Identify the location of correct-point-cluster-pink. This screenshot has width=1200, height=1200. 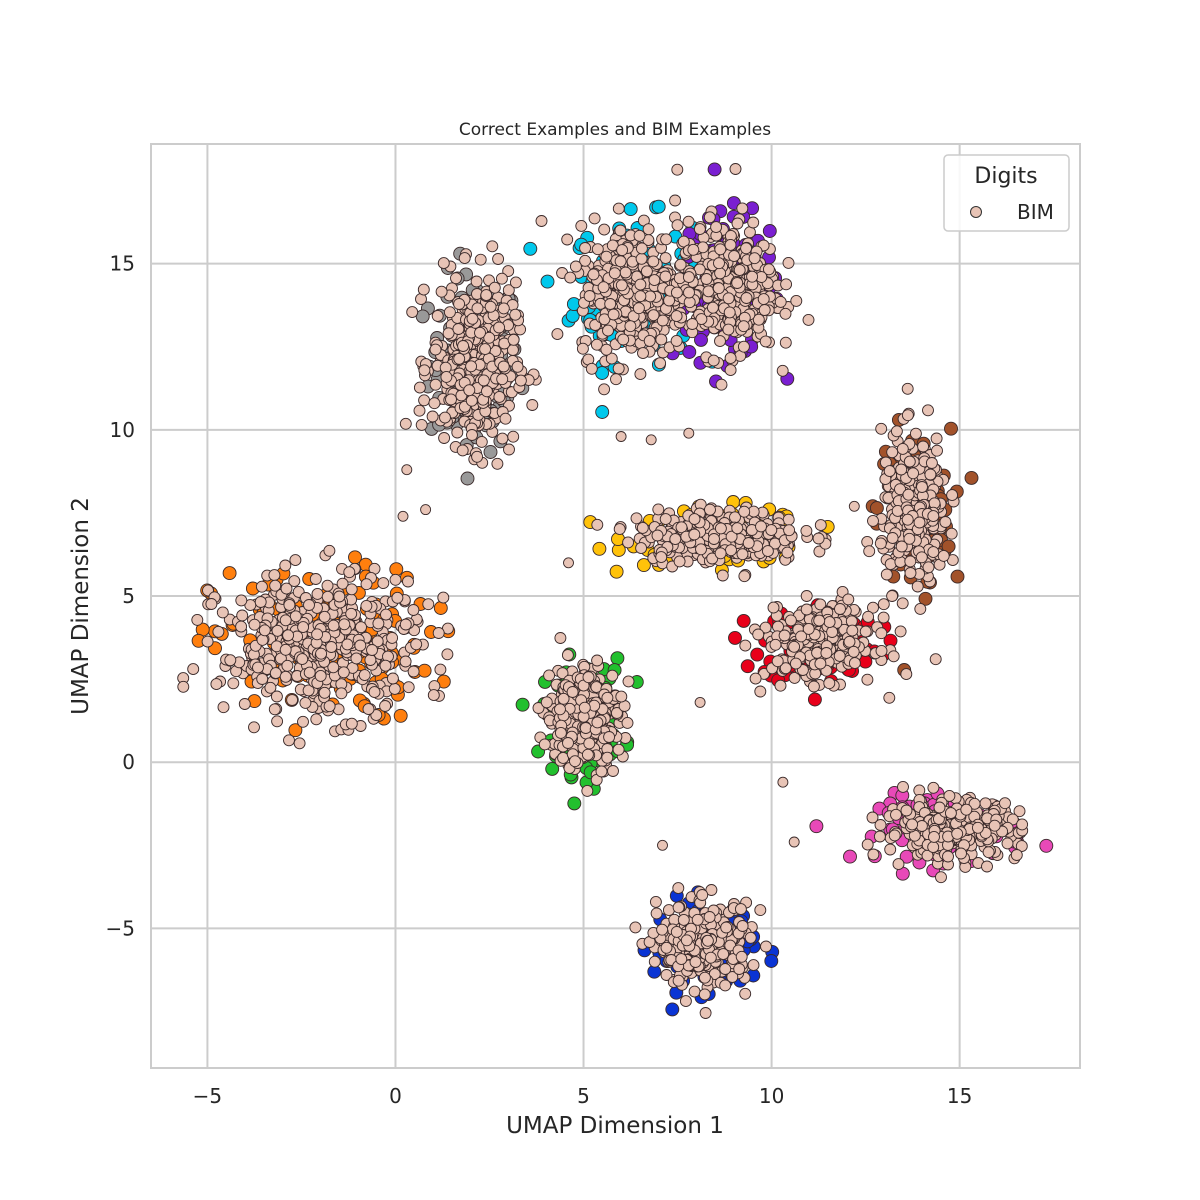
(816, 826).